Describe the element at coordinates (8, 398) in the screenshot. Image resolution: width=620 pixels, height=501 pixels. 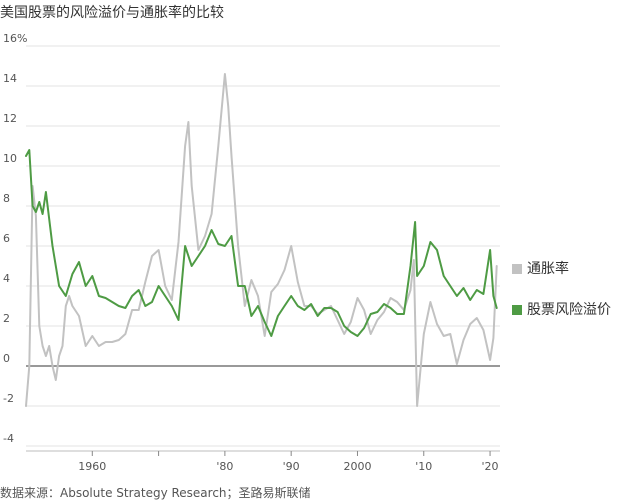
I see `y-tick-label: -2` at that location.